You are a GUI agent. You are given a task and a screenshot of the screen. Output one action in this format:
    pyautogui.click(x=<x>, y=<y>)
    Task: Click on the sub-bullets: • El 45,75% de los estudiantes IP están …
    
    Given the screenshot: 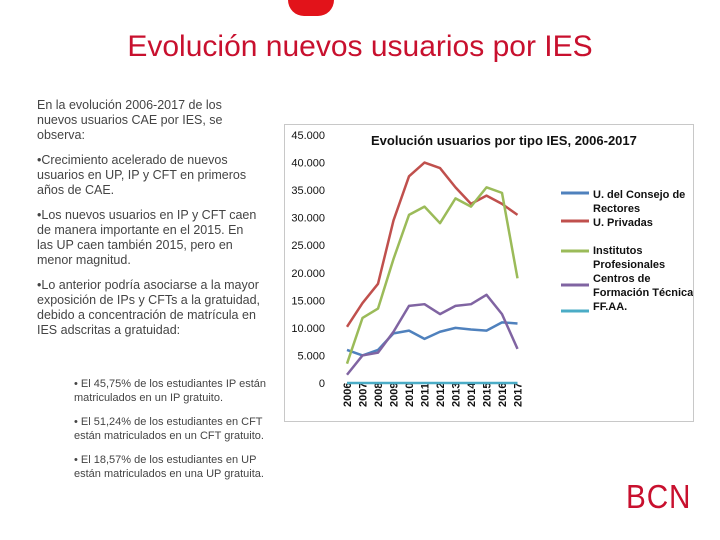 What is the action you would take?
    pyautogui.click(x=174, y=435)
    